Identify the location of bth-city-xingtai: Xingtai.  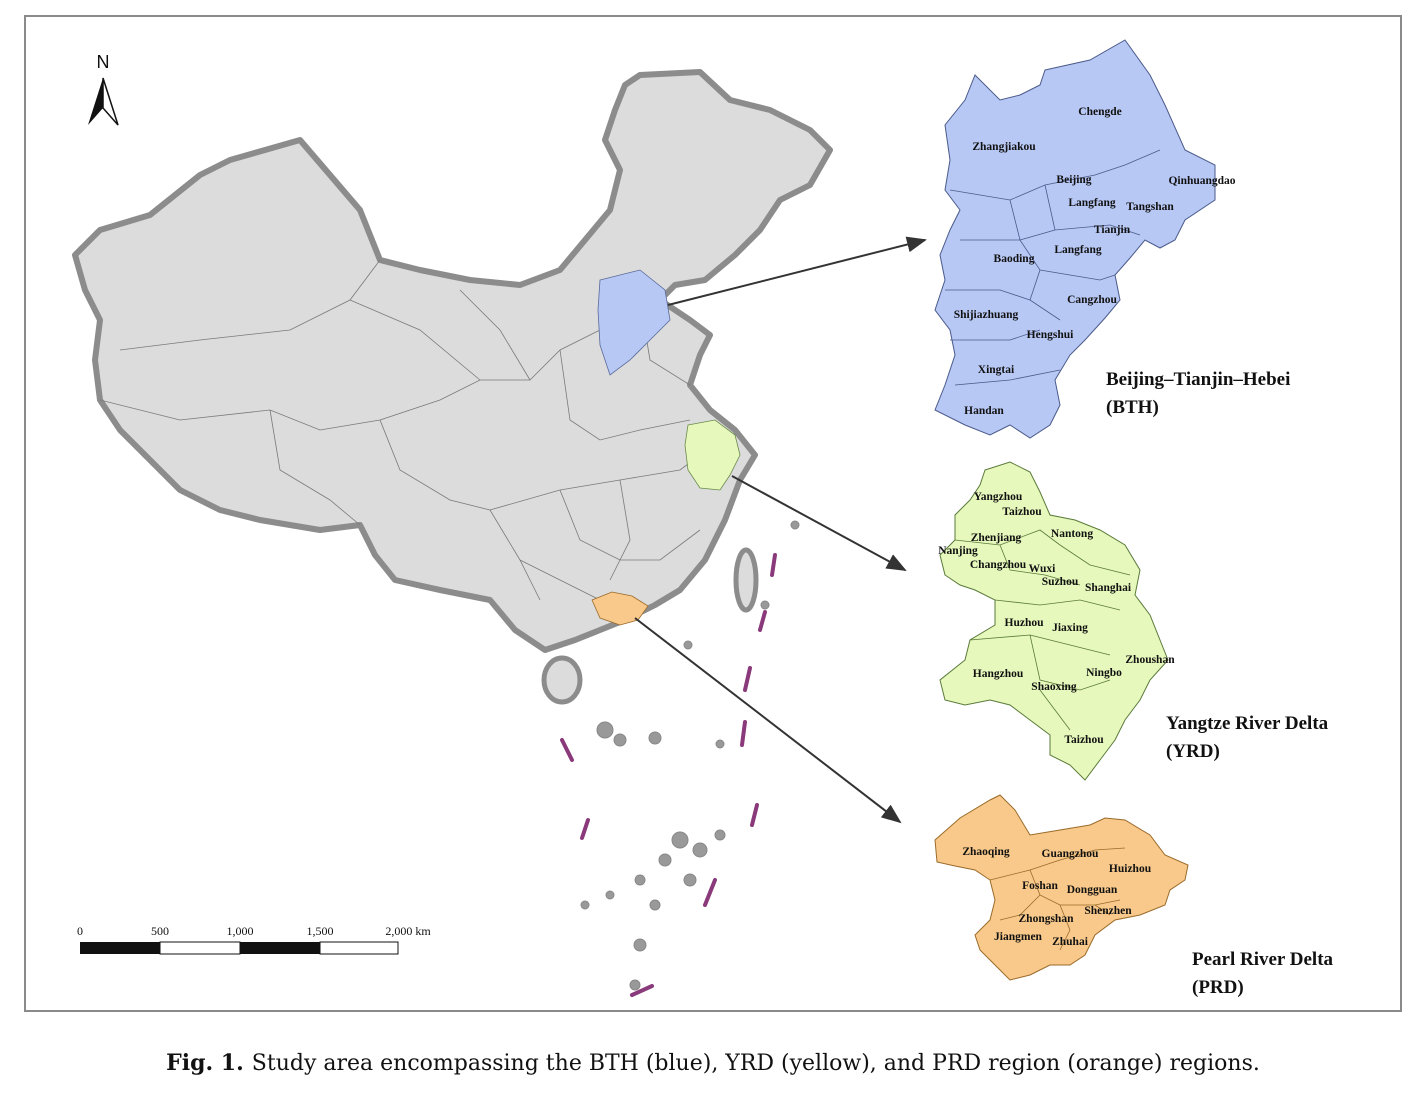
(996, 370).